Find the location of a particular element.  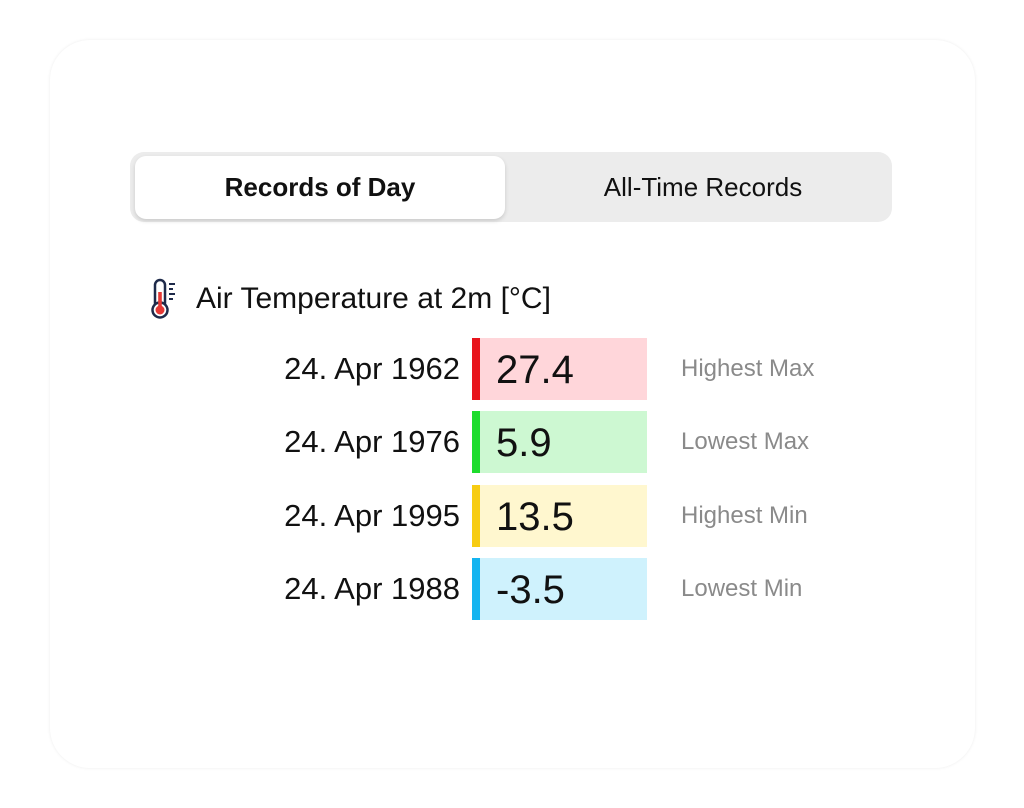

value-box: 27.4 is located at coordinates (563, 369).